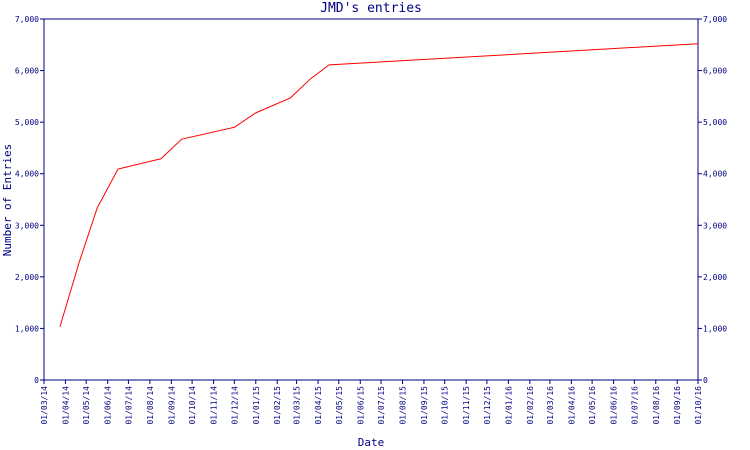  I want to click on x-tick-label: 01/03/14, so click(44, 405).